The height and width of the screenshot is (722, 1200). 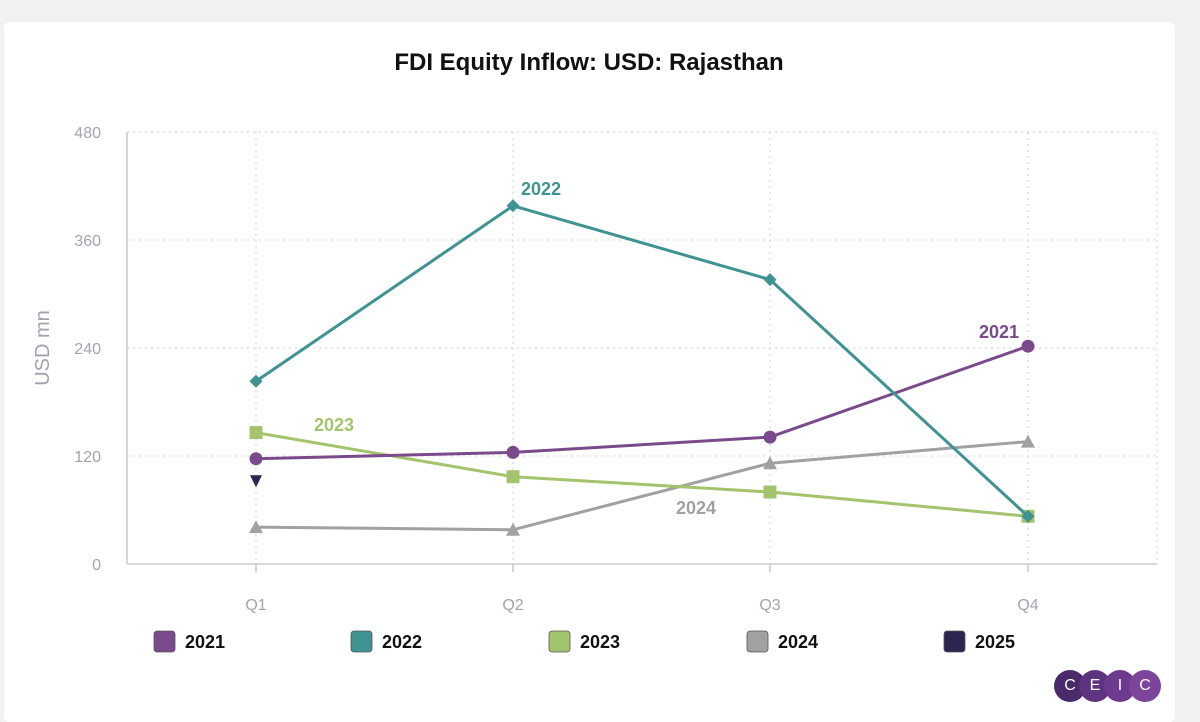 What do you see at coordinates (798, 642) in the screenshot?
I see `legend-label: 2024` at bounding box center [798, 642].